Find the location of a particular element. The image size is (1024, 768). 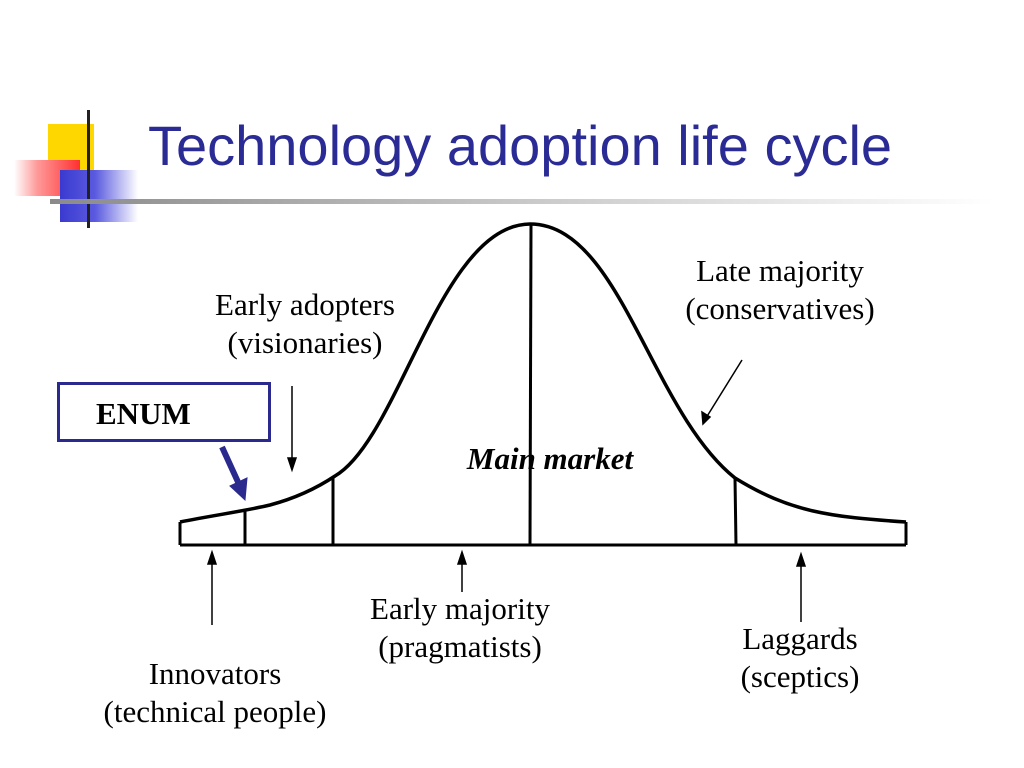

arrow-early-majority is located at coordinates (462, 570).